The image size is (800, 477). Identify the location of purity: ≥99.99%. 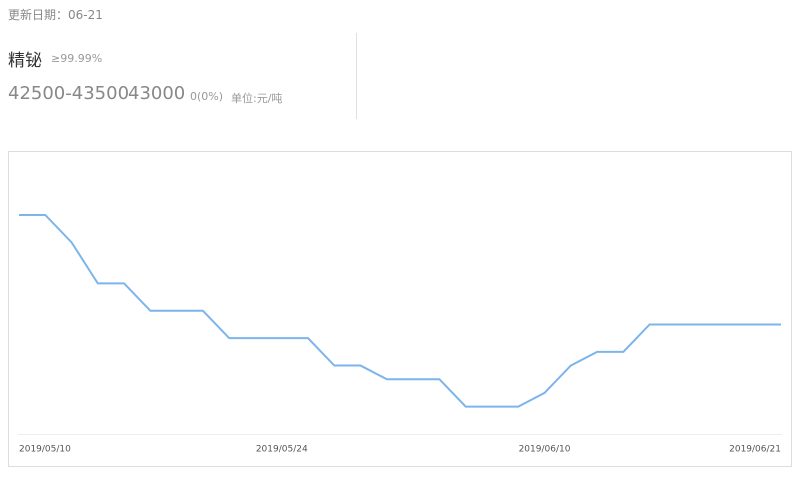
(77, 58).